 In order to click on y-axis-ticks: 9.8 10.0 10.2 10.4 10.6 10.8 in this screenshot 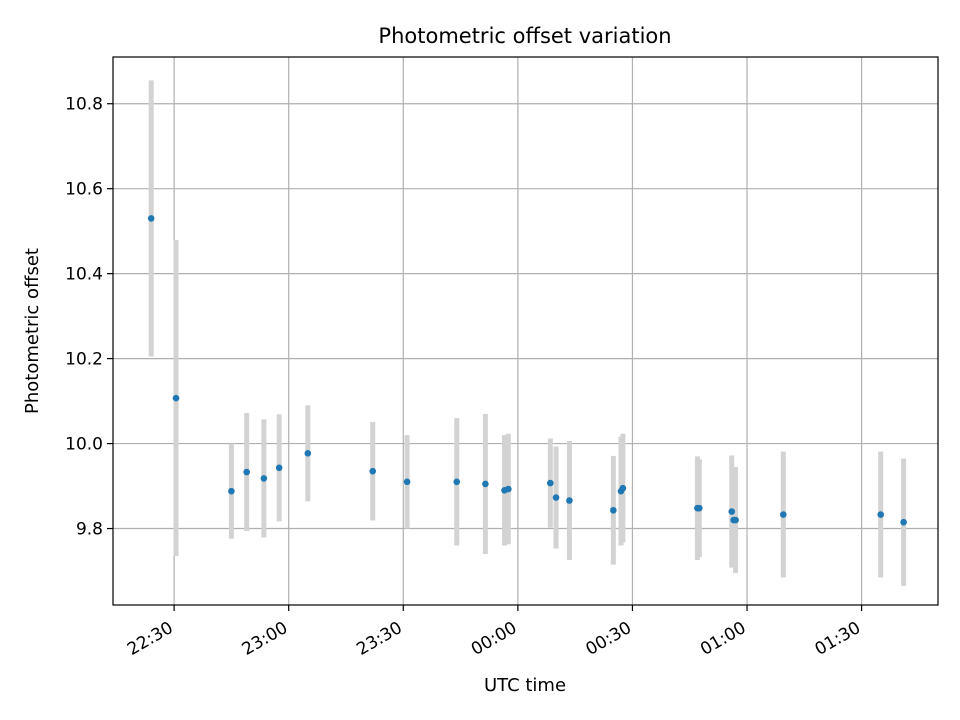, I will do `click(89, 317)`.